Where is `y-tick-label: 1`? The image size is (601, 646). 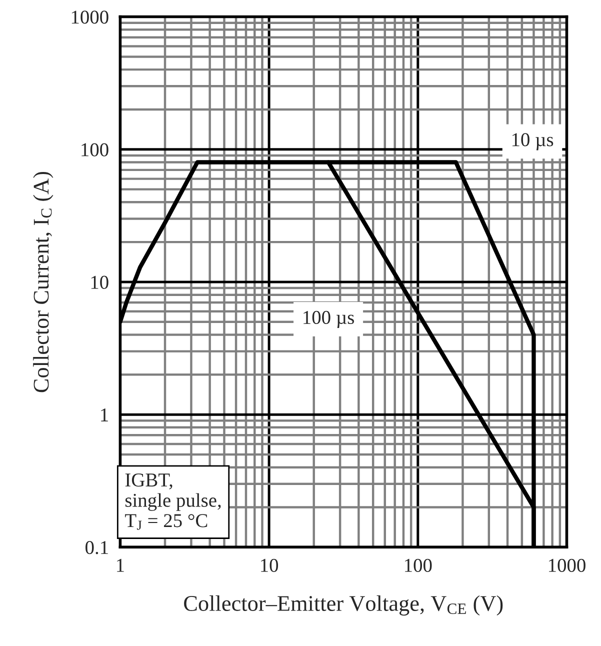
y-tick-label: 1 is located at coordinates (104, 415).